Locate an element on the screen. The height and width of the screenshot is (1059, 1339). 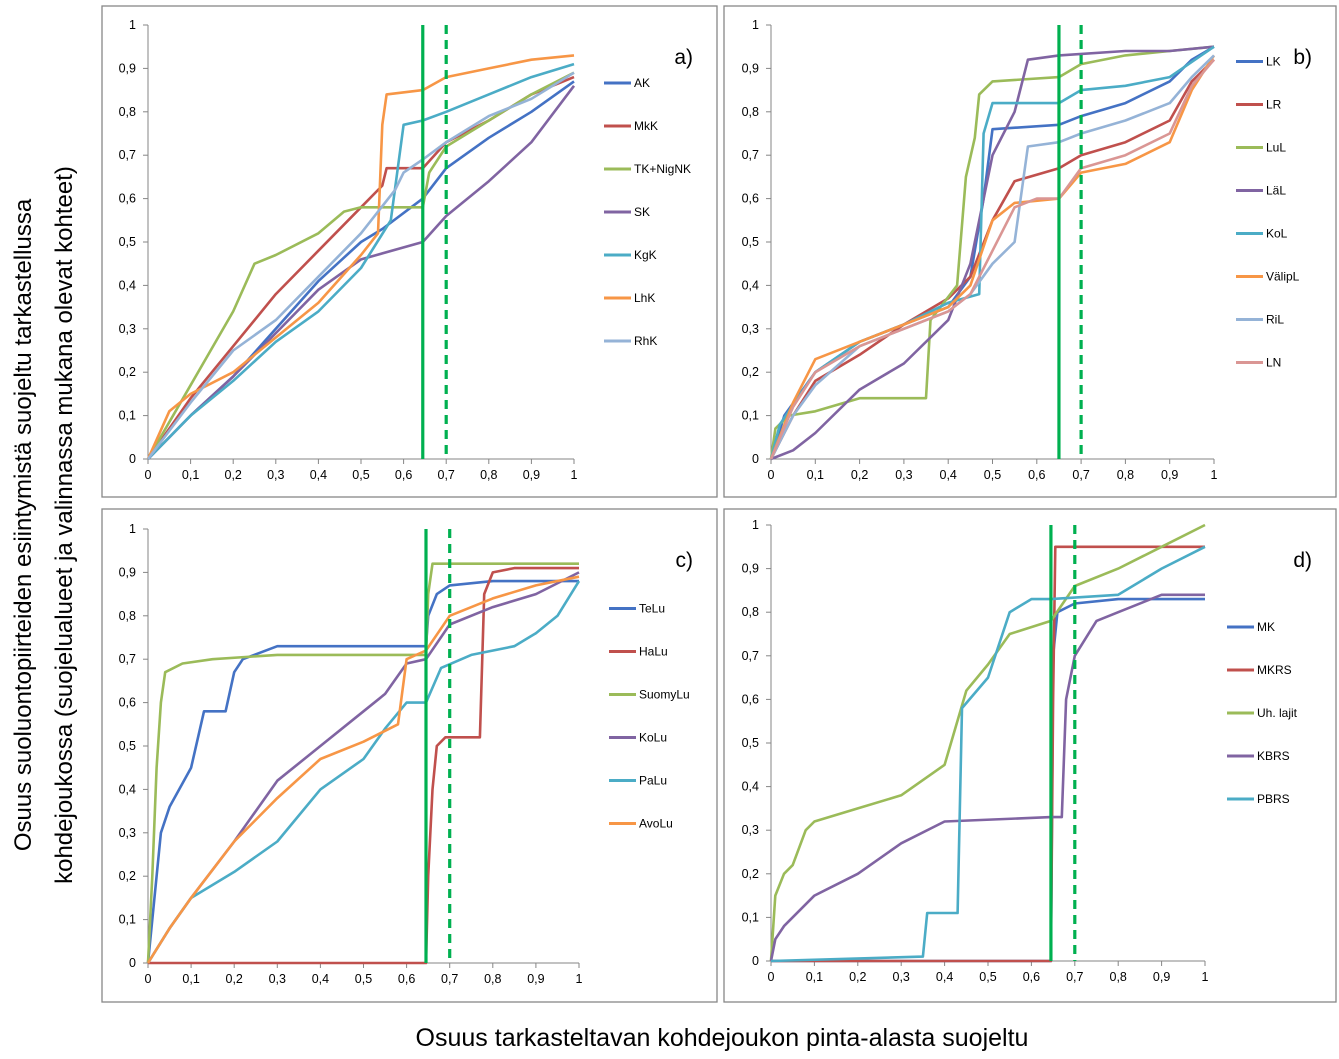
series-line-rhk is located at coordinates (360, 265).